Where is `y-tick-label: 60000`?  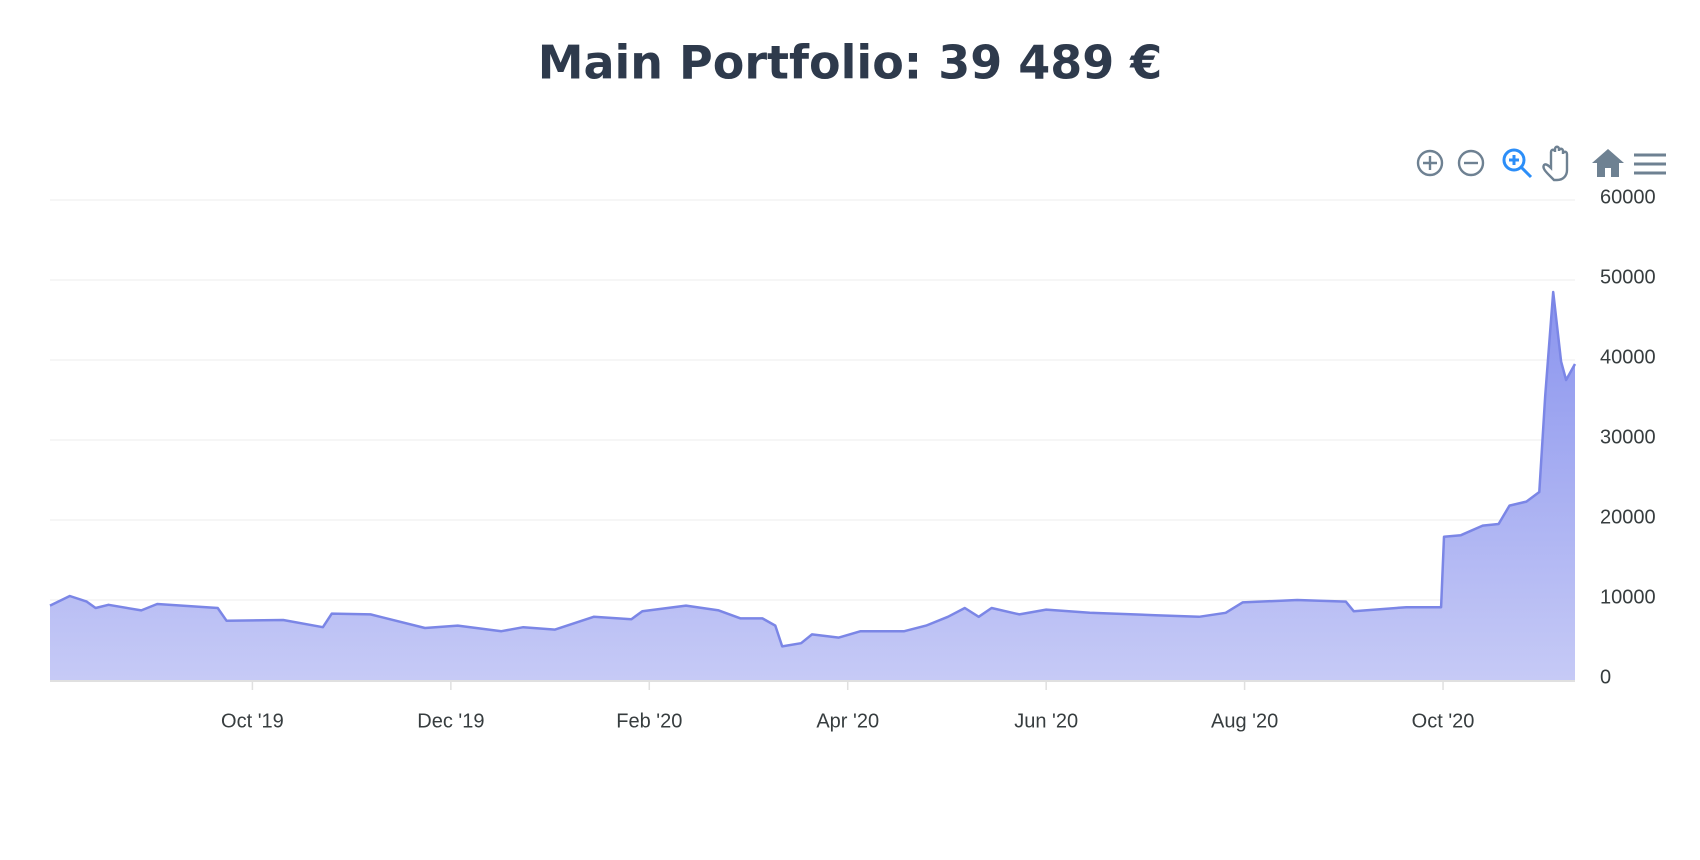 y-tick-label: 60000 is located at coordinates (1628, 197).